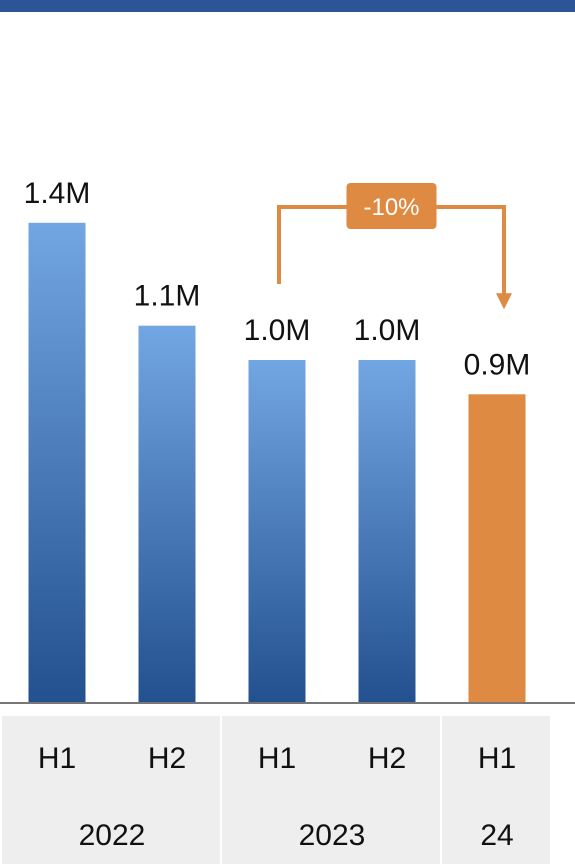 This screenshot has height=864, width=575. What do you see at coordinates (332, 835) in the screenshot?
I see `x-group-label: 2023` at bounding box center [332, 835].